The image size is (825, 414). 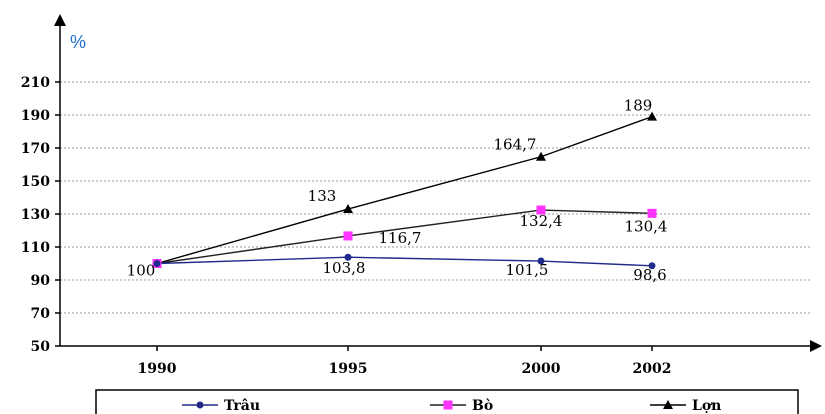 I want to click on data-label: 132,4, so click(x=541, y=221).